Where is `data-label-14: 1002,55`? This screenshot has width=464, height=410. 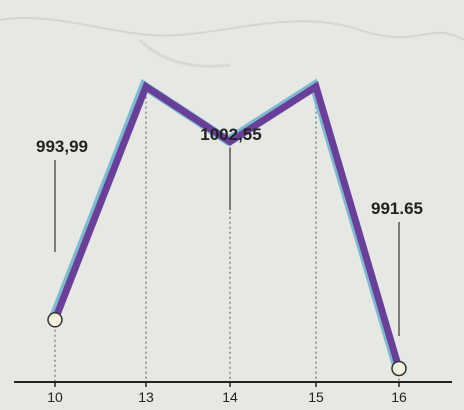 data-label-14: 1002,55 is located at coordinates (230, 134).